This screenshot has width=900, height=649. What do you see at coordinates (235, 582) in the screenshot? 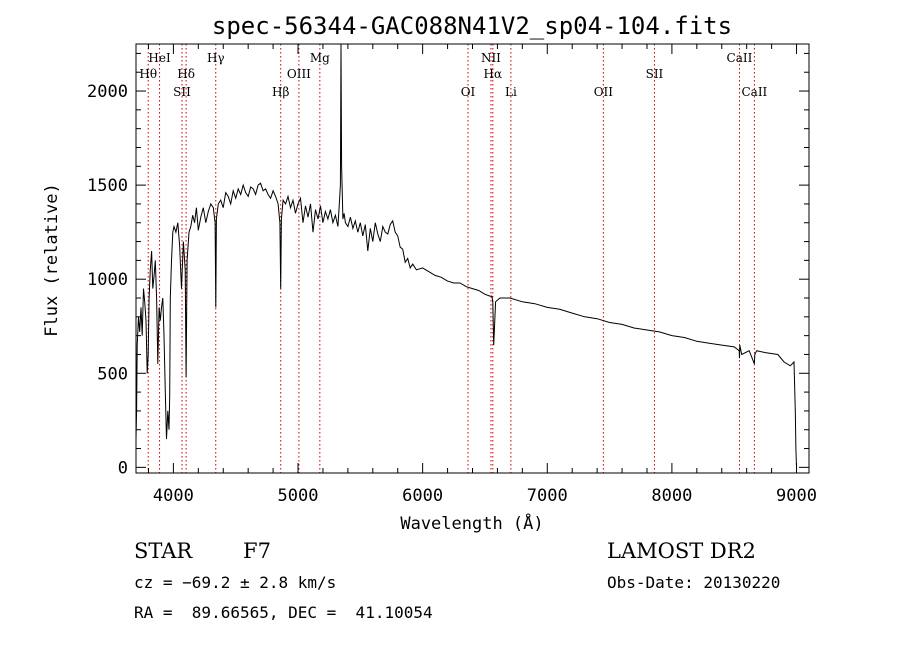
I see `redshift-label: cz = −69.2 ± 2.8 km/s` at bounding box center [235, 582].